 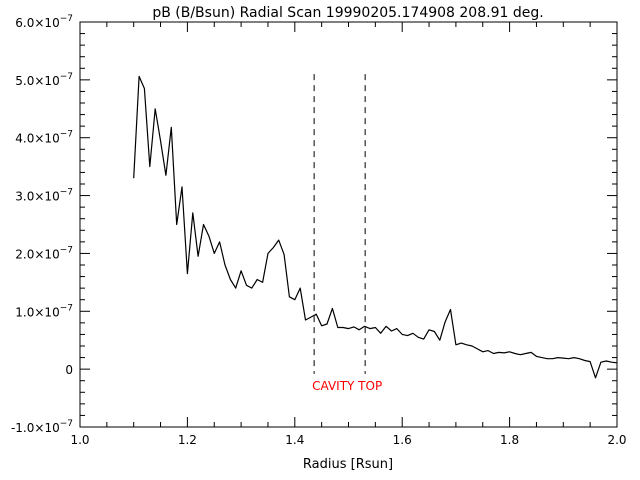 What do you see at coordinates (339, 224) in the screenshot?
I see `vertical-markers` at bounding box center [339, 224].